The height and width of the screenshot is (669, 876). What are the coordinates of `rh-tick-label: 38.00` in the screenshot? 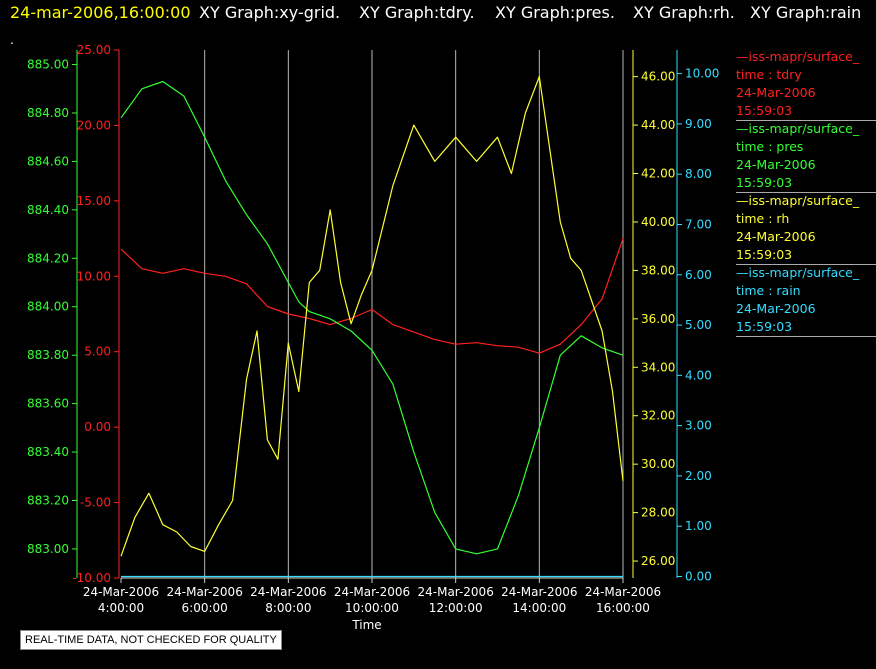 It's located at (658, 270).